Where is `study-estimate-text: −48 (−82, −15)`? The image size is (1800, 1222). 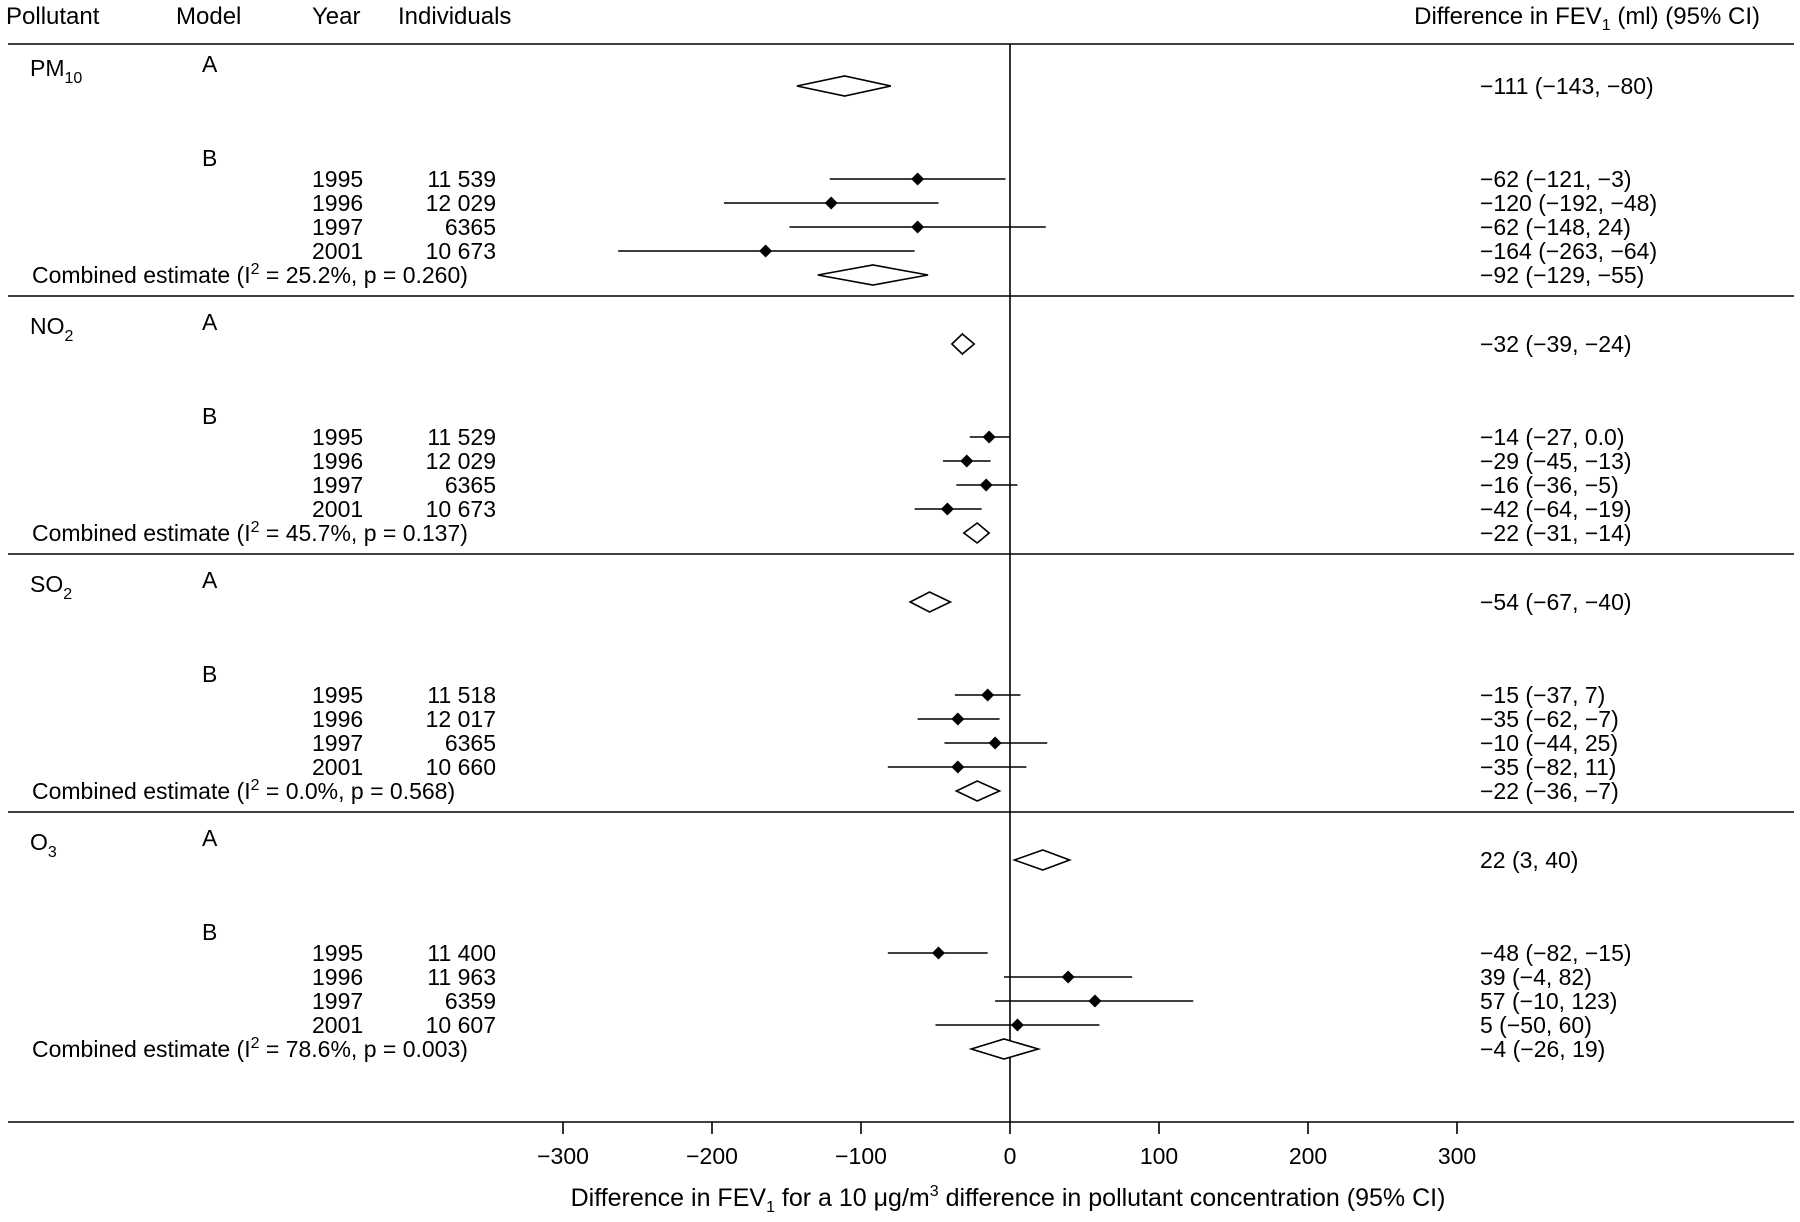
study-estimate-text: −48 (−82, −15) is located at coordinates (1556, 953).